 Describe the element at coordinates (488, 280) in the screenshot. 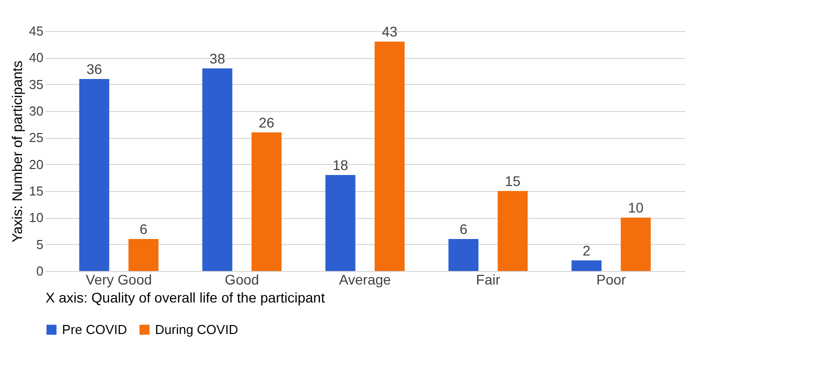

I see `x-tick-label: Fair` at that location.